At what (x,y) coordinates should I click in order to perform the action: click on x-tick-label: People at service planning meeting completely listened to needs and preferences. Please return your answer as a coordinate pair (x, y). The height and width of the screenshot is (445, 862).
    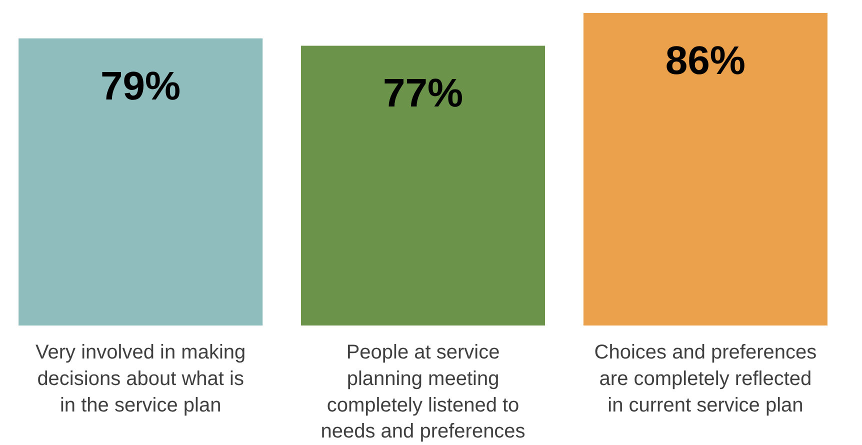
    Looking at the image, I should click on (423, 392).